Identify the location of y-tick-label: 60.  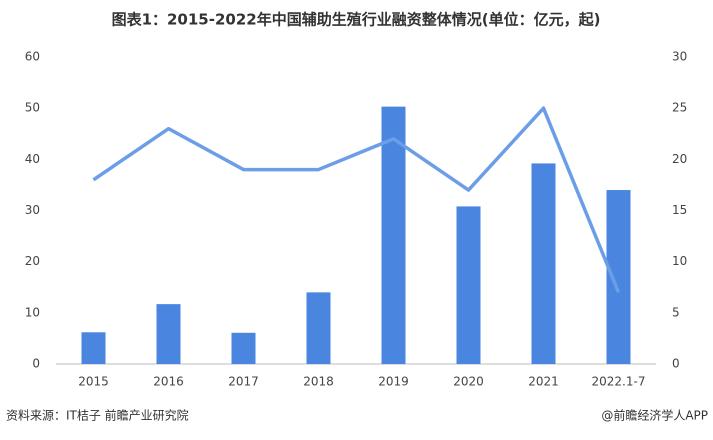
(32, 57).